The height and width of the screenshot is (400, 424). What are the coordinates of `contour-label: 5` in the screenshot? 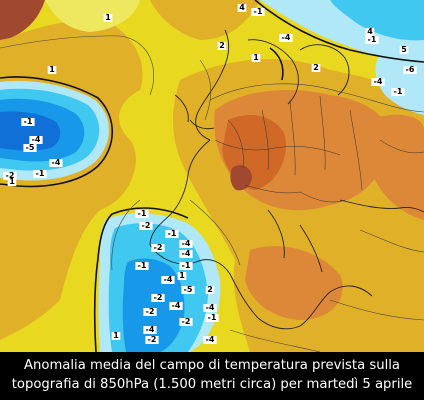 It's located at (404, 49).